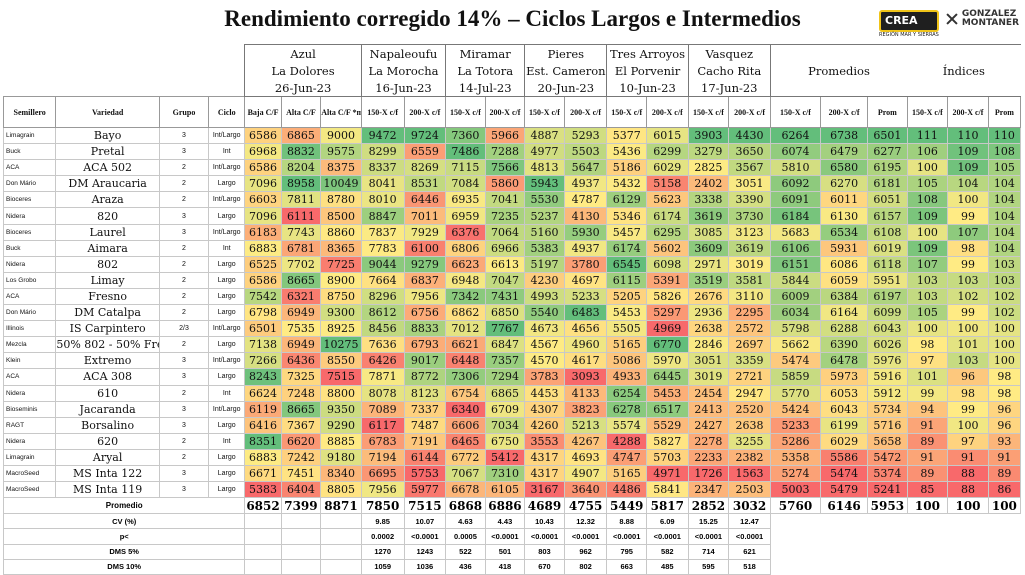 The height and width of the screenshot is (575, 1025). Describe the element at coordinates (844, 425) in the screenshot. I see `value-cell: 6199` at that location.